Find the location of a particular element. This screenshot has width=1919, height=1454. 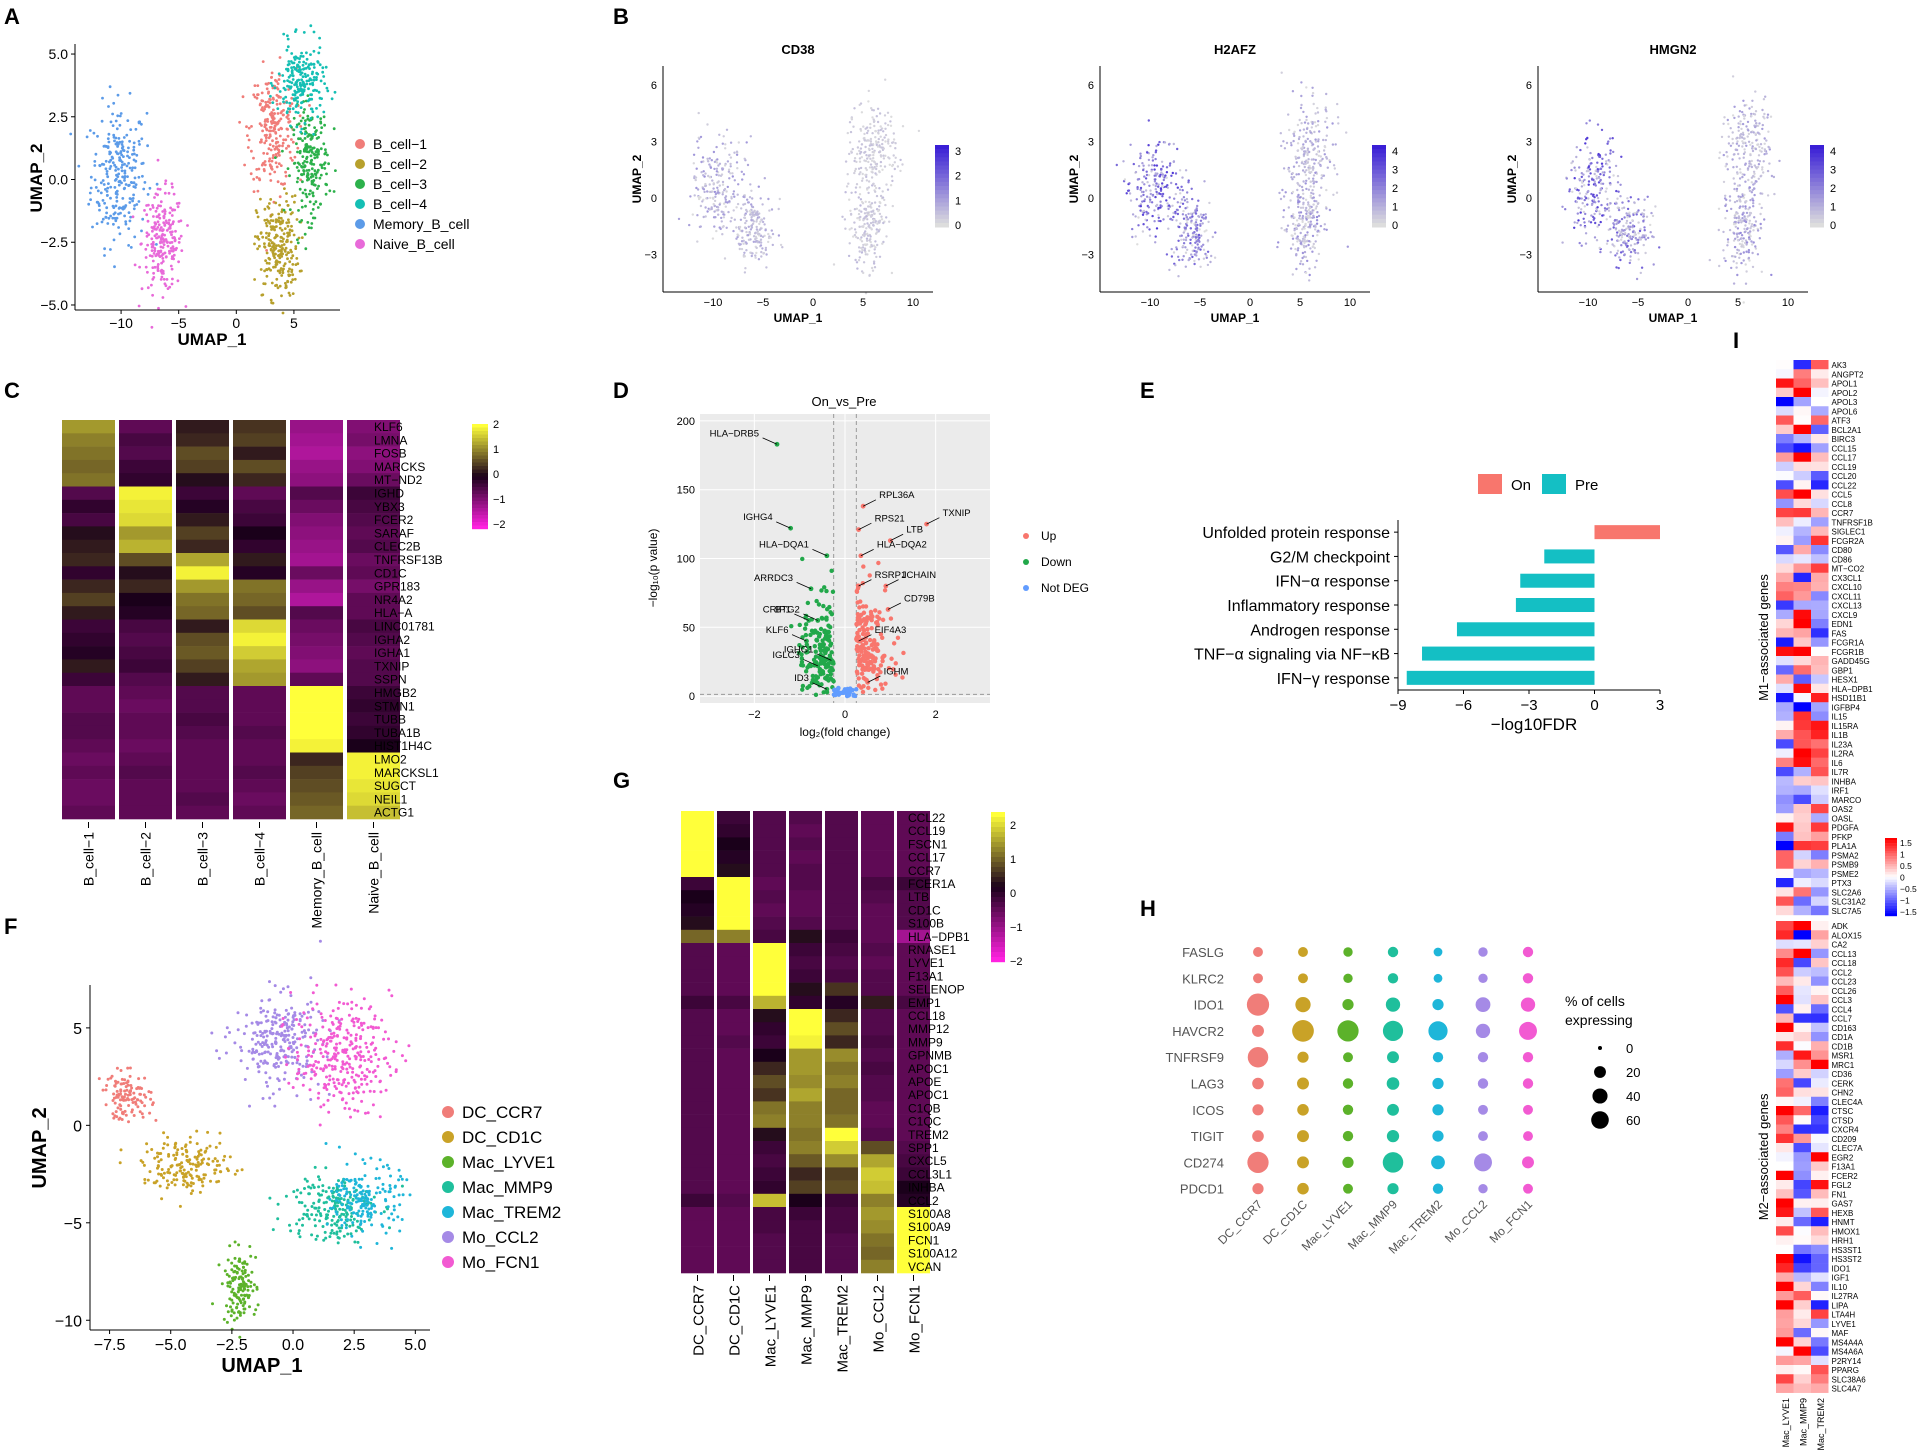

col-label: Naive_B_cell is located at coordinates (374, 873).